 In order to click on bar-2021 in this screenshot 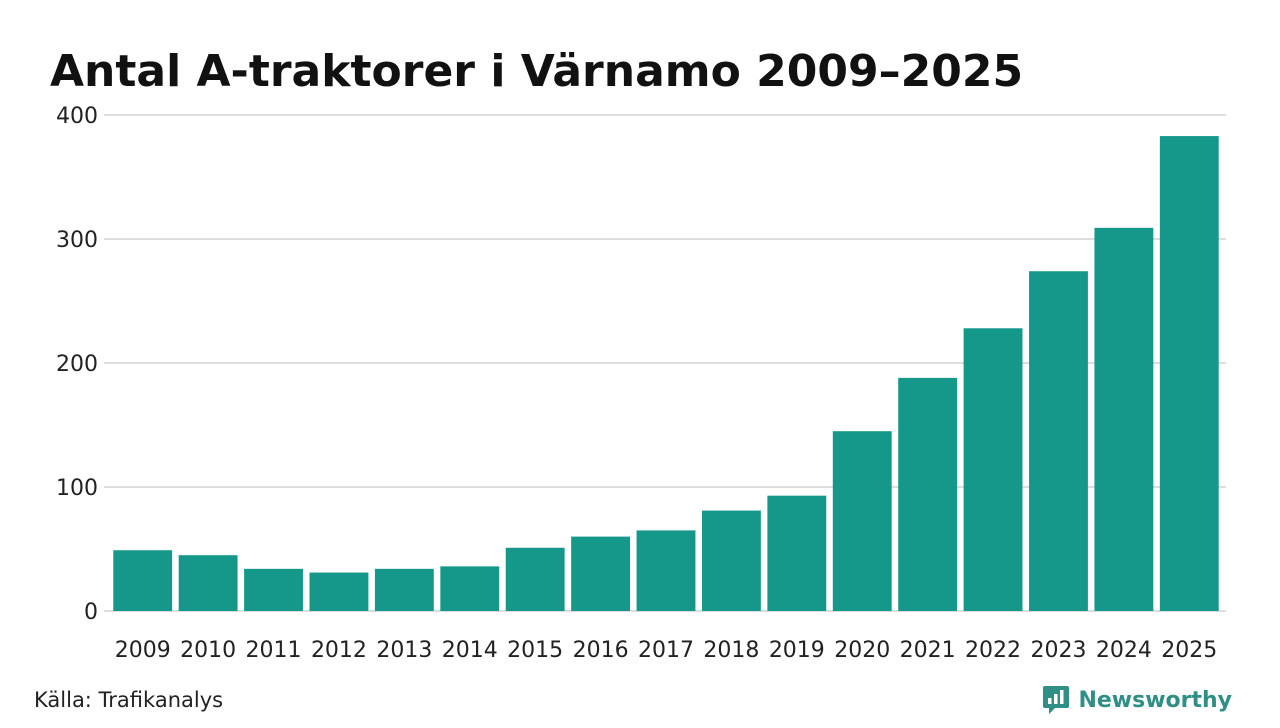, I will do `click(928, 494)`.